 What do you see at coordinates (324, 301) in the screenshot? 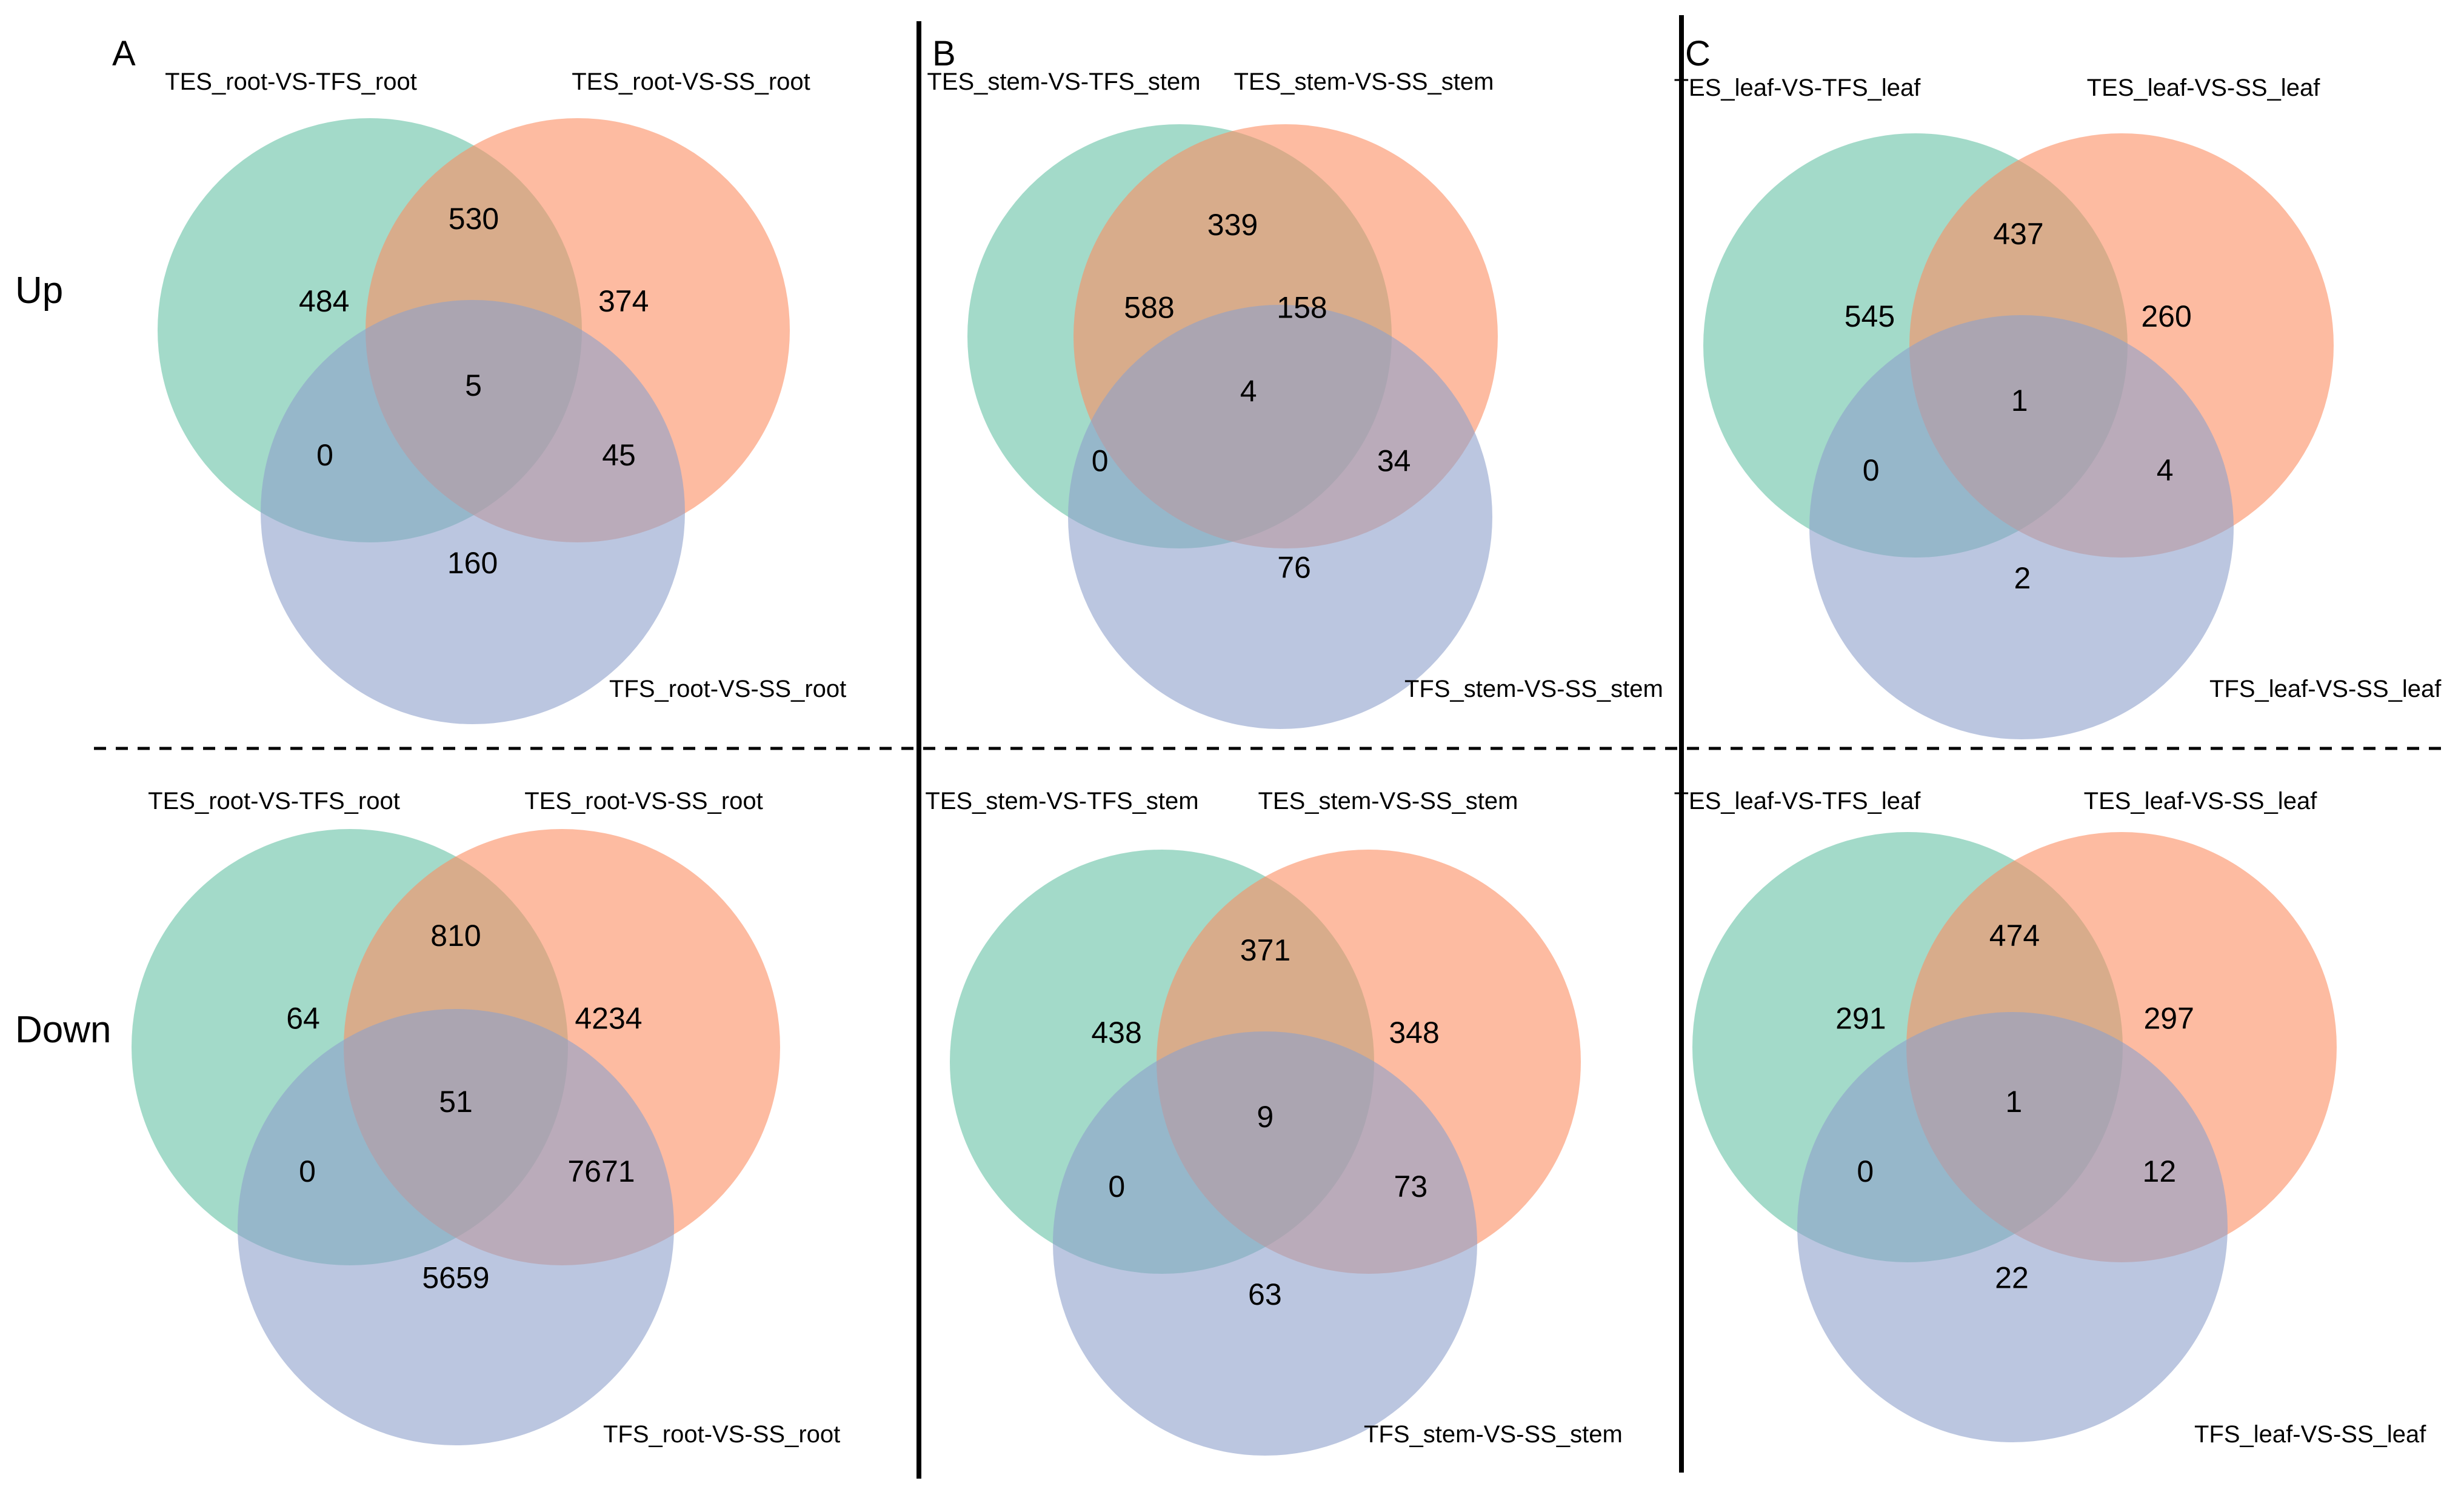
I see `venn-count-only1: 484` at bounding box center [324, 301].